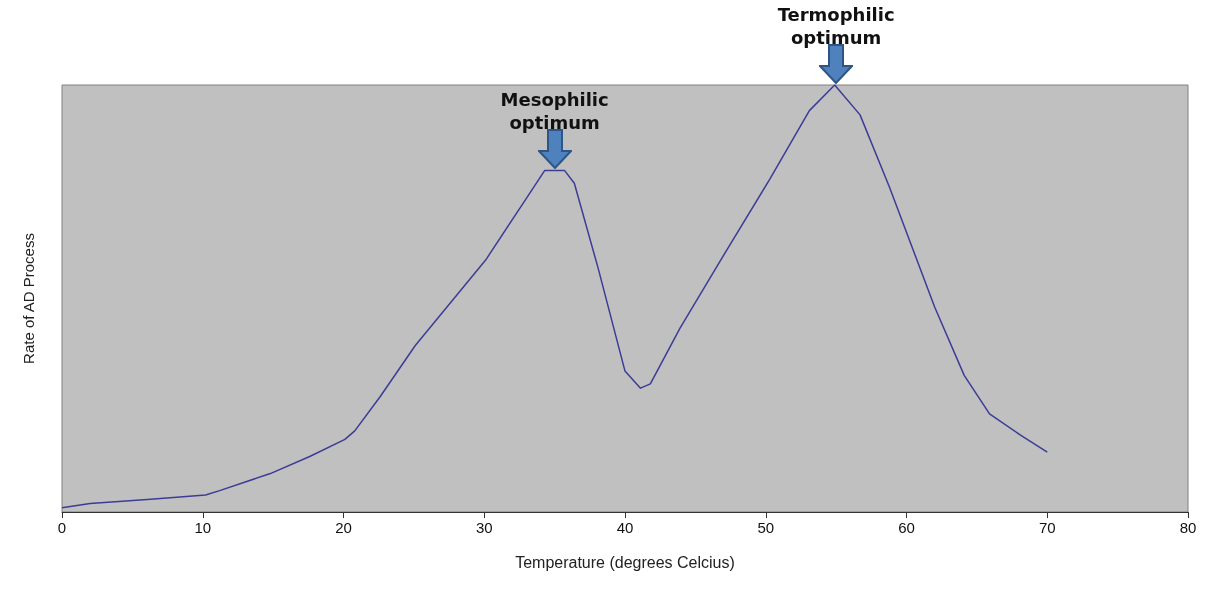 This screenshot has height=592, width=1210. Describe the element at coordinates (1188, 527) in the screenshot. I see `x-tick-label: 80` at that location.